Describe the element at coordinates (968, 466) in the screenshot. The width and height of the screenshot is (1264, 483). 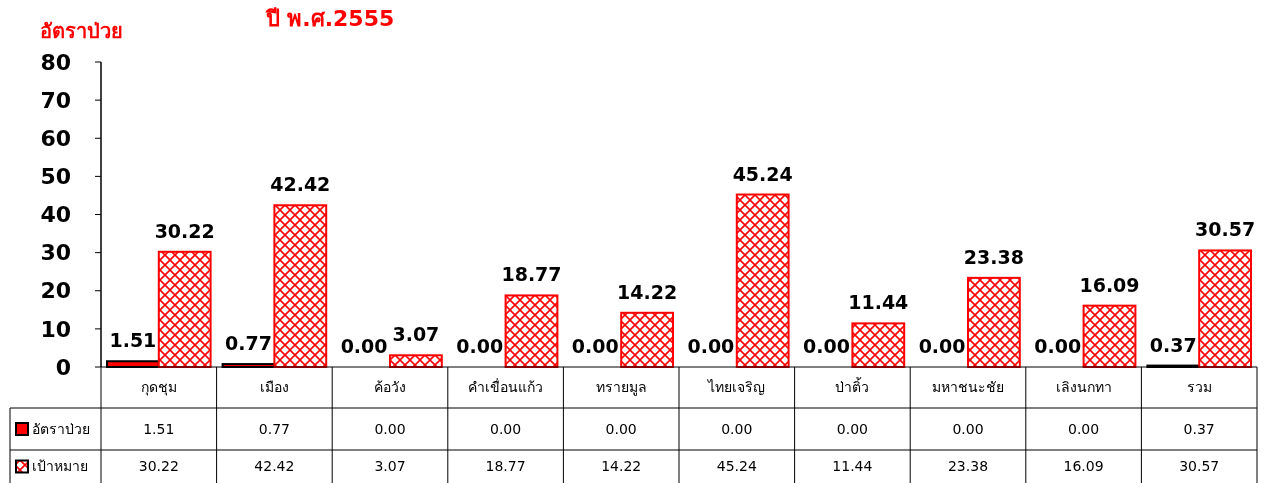
I see `data-label: 23.38` at that location.